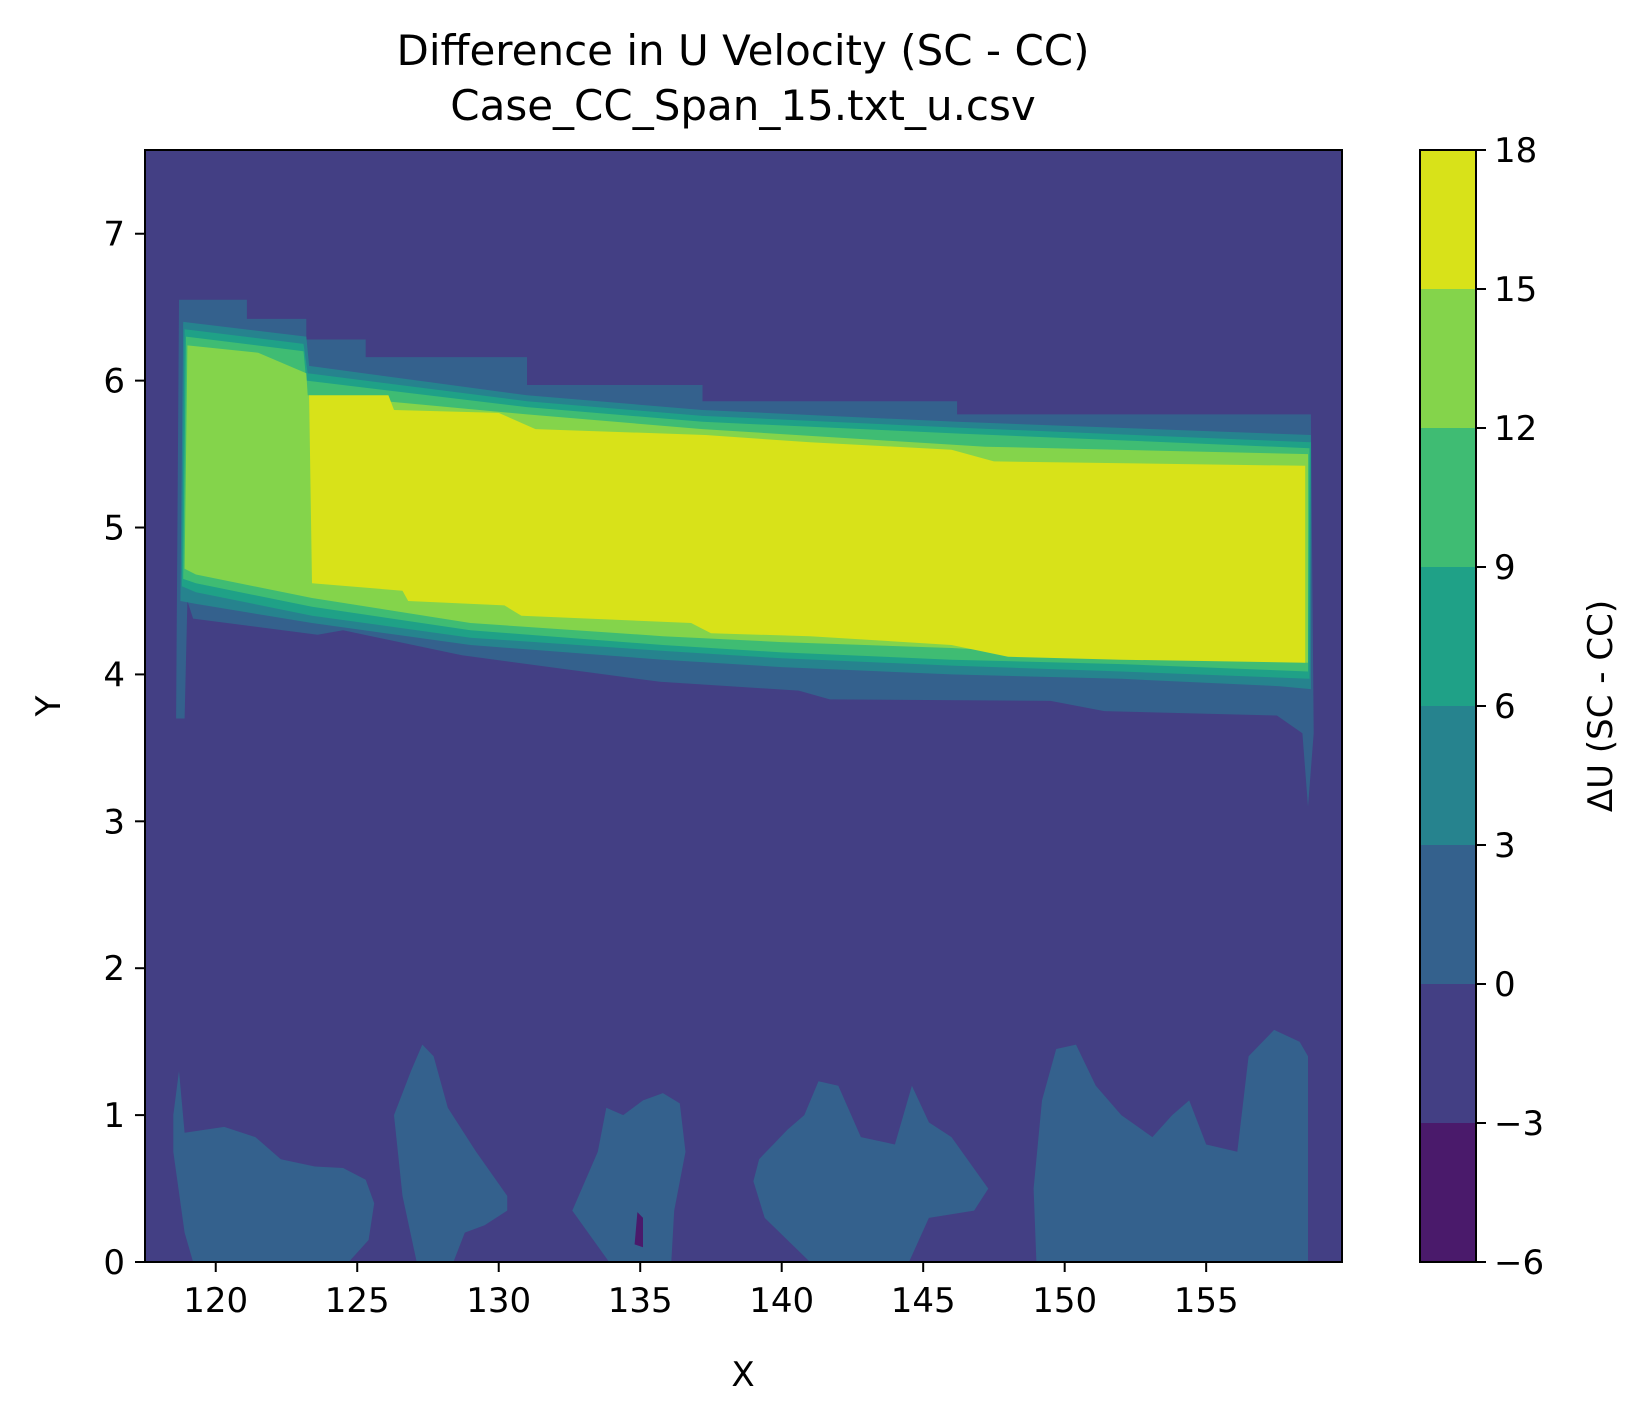  I want to click on colorbar-tick-label: 18, so click(1515, 151).